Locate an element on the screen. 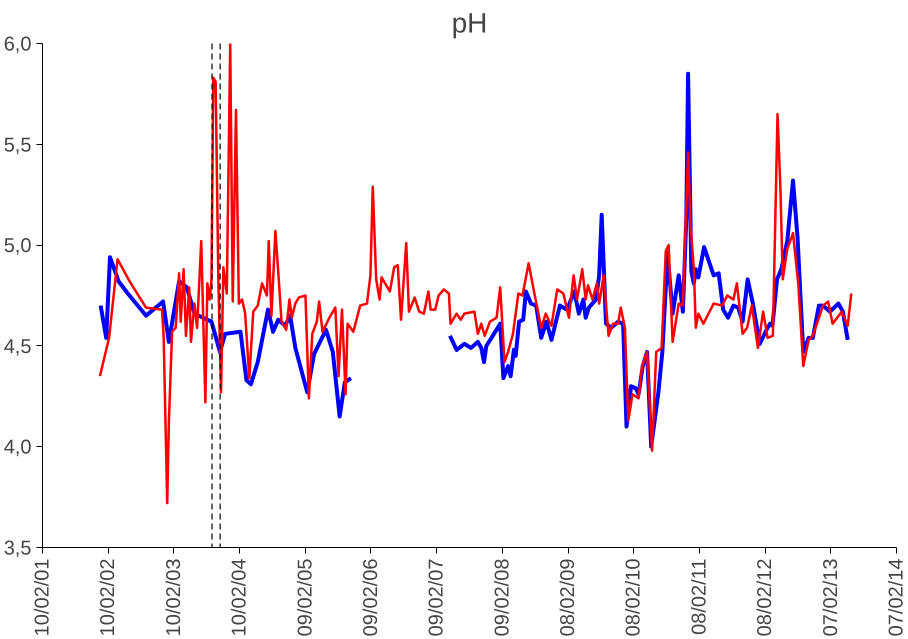 The width and height of the screenshot is (908, 639). x-tick-label: 09/02/08 is located at coordinates (502, 597).